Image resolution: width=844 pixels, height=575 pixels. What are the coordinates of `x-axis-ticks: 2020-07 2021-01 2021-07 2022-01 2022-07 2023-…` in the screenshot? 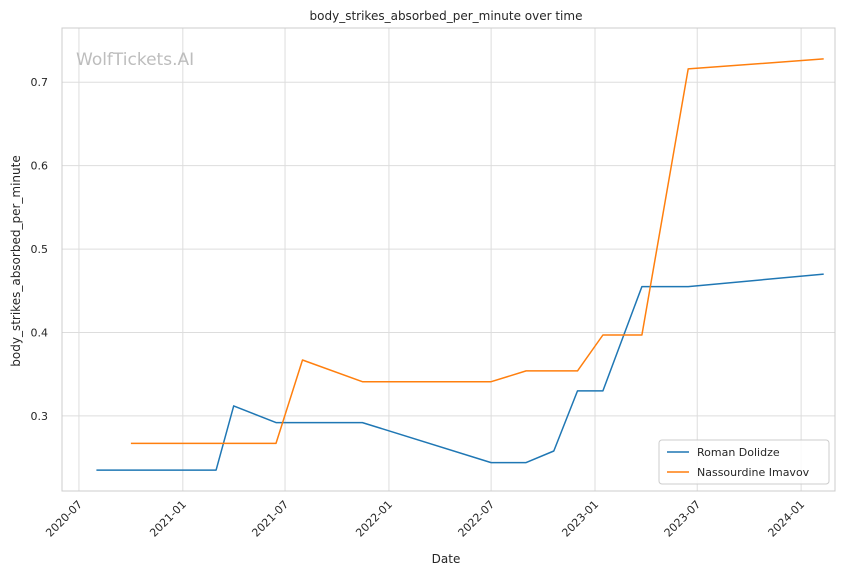 It's located at (425, 519).